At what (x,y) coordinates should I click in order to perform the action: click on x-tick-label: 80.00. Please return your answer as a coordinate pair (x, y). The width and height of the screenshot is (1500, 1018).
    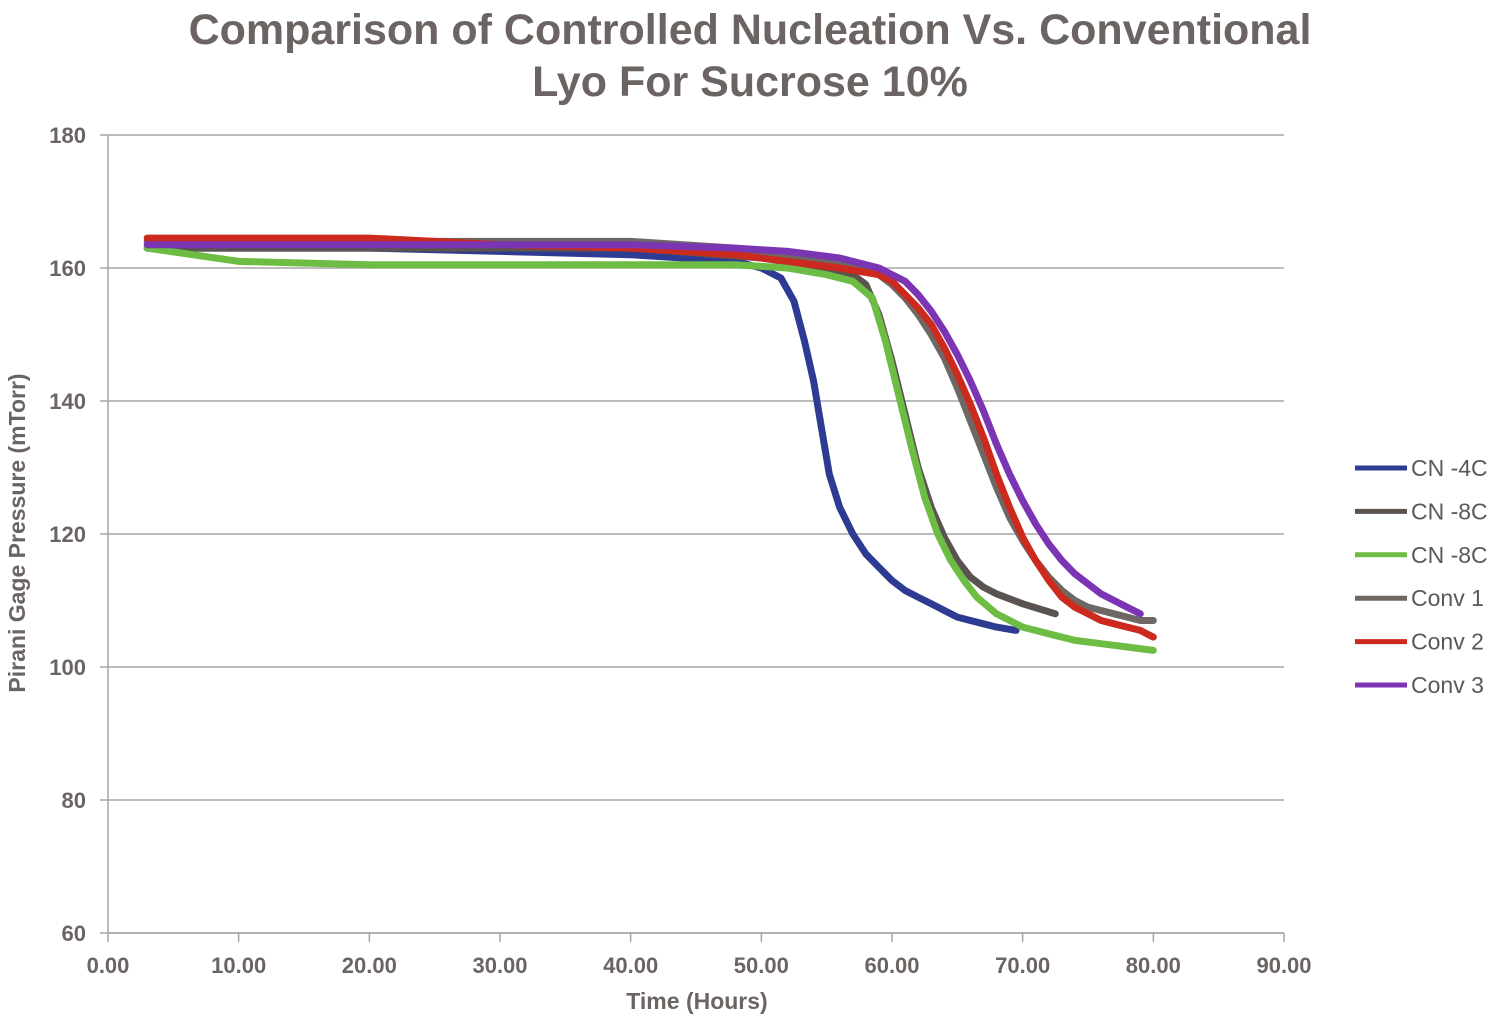
    Looking at the image, I should click on (1153, 965).